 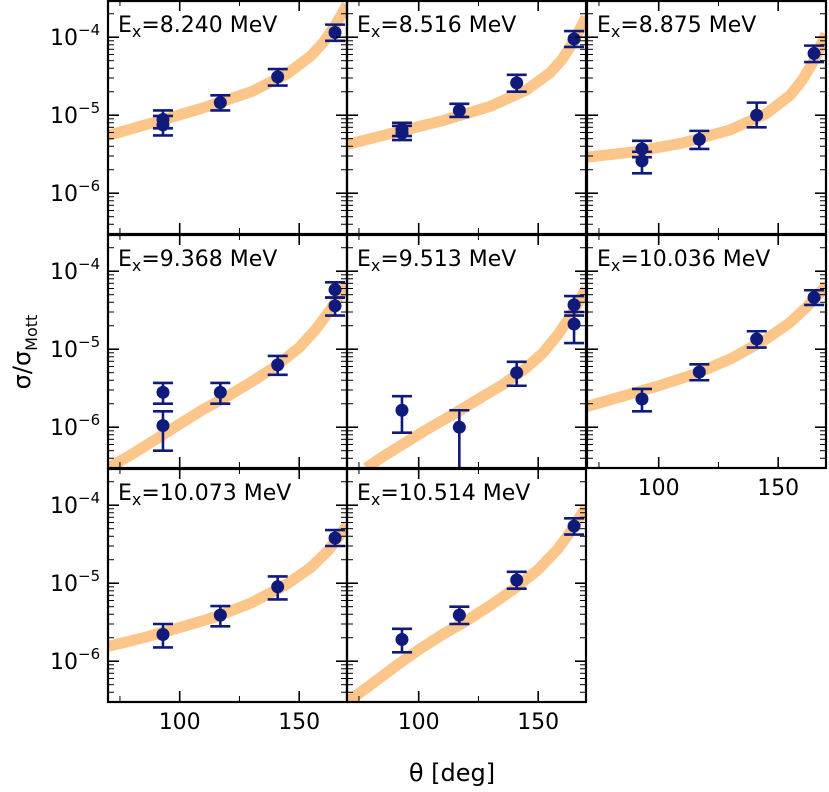 I want to click on panel-8: Ex=10.514 MeV 100 150, so click(x=466, y=601).